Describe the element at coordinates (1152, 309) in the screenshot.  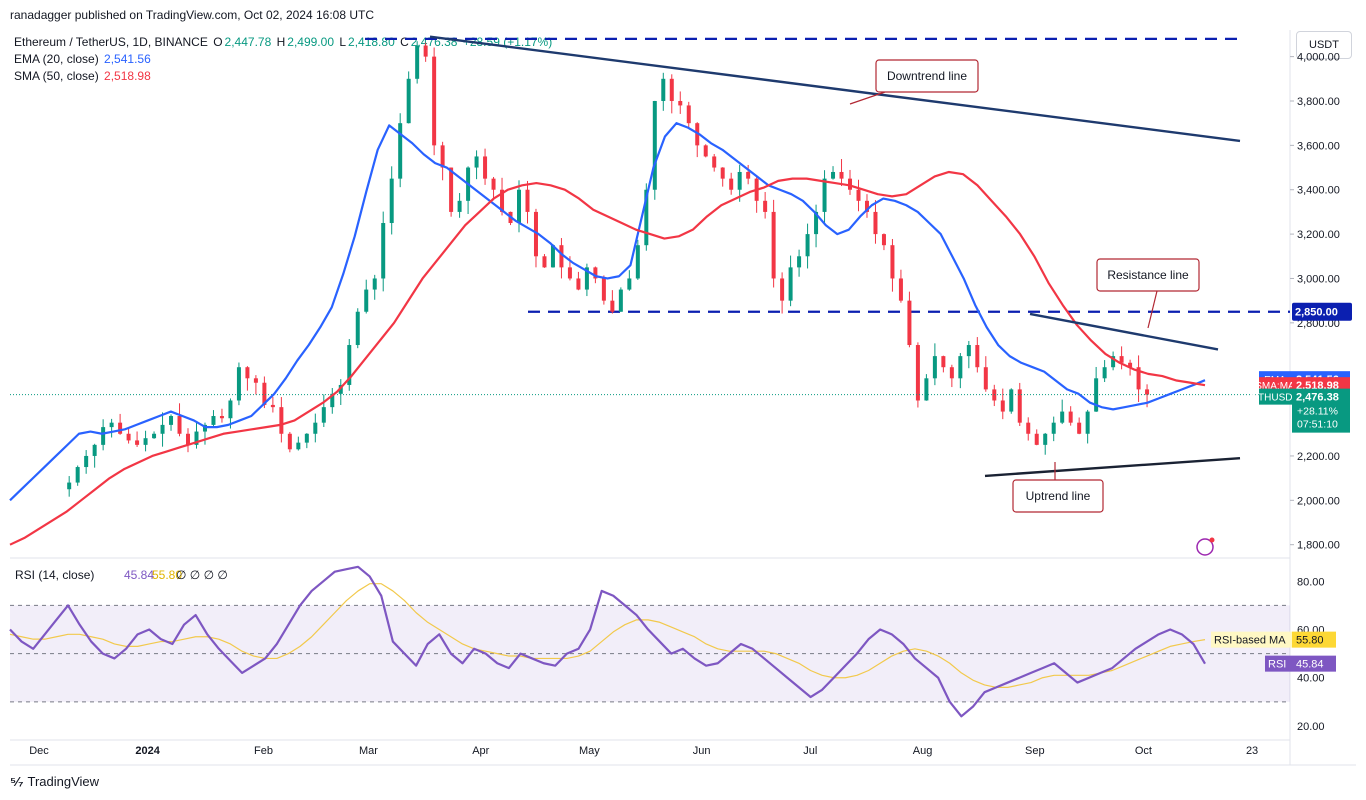
I see `resistance-callout-pointer` at that location.